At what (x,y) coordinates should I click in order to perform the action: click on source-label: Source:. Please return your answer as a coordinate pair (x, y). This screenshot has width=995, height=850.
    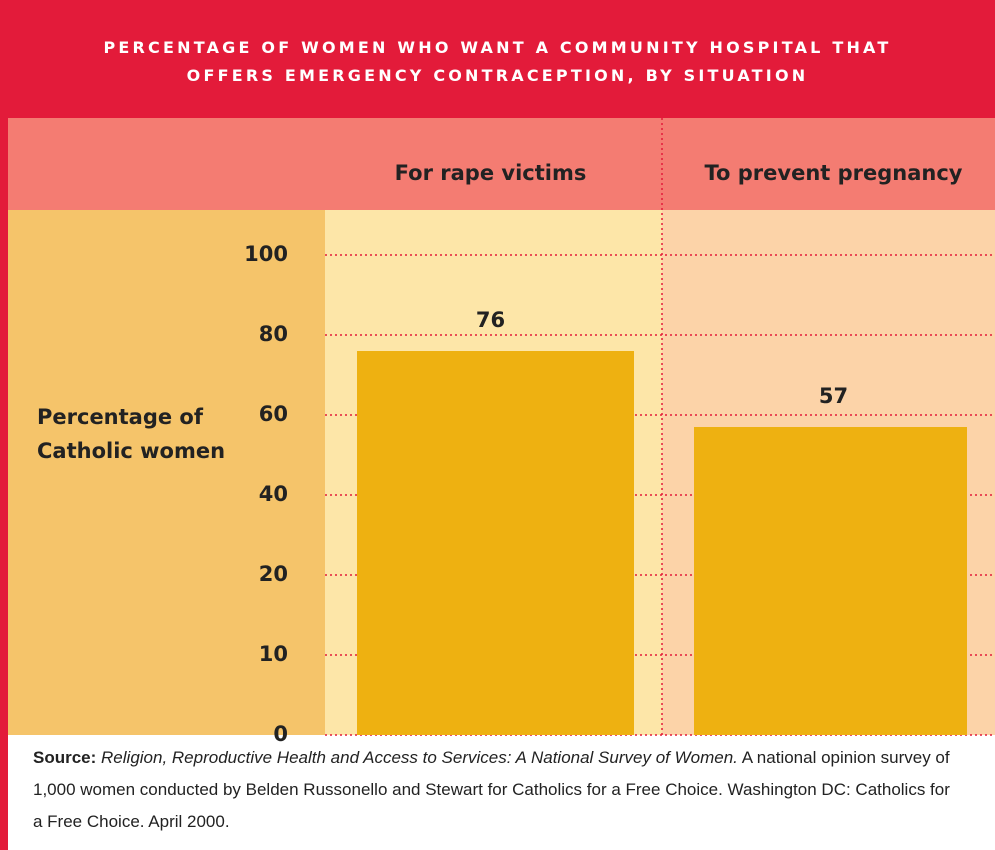
    Looking at the image, I should click on (65, 757).